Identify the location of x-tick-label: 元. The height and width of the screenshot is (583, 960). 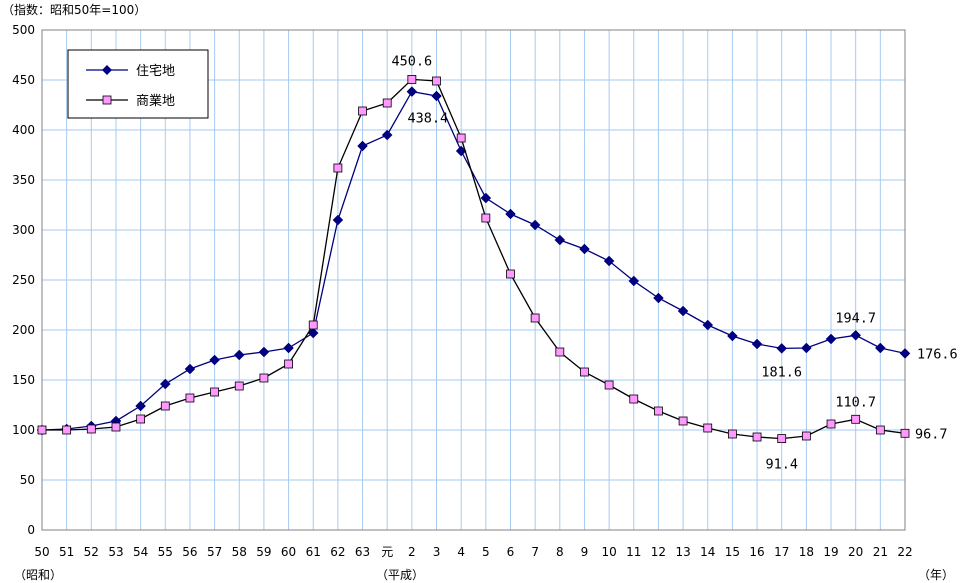
(387, 552).